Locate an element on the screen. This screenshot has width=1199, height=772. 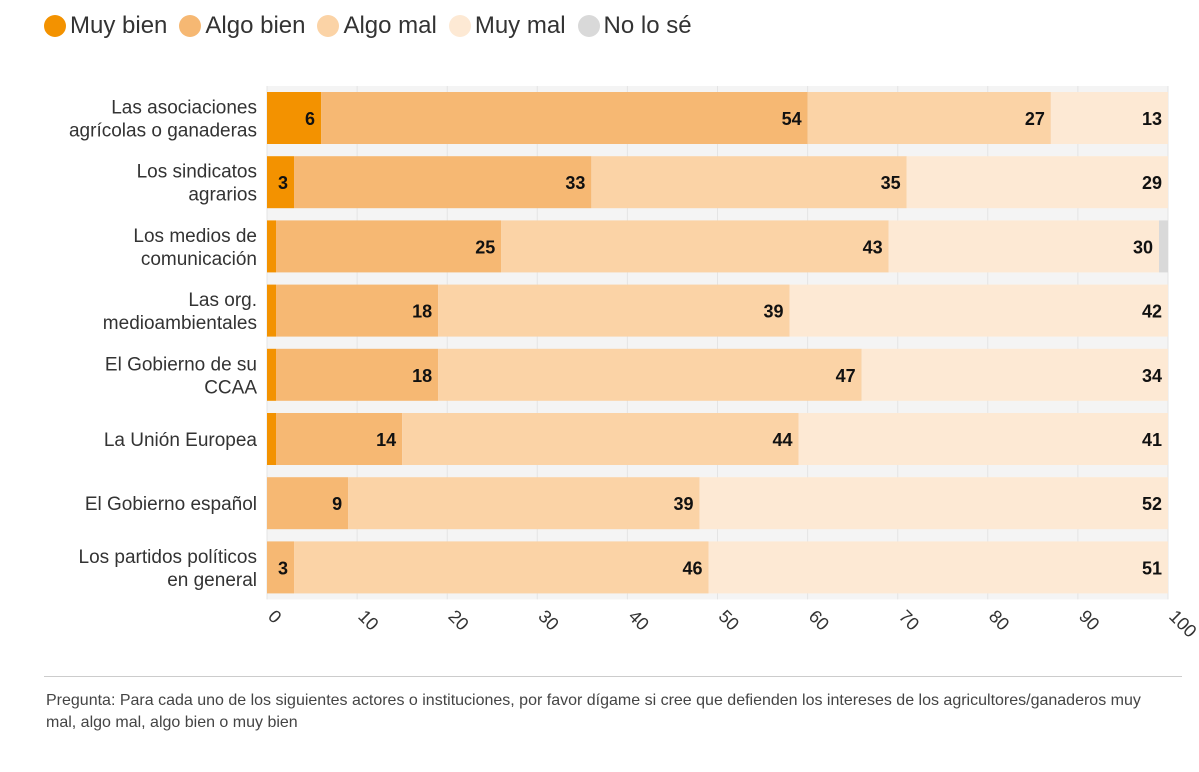
chart-legend: Muy bien Algo bien Algo mal Muy mal No lo sé is located at coordinates (368, 26).